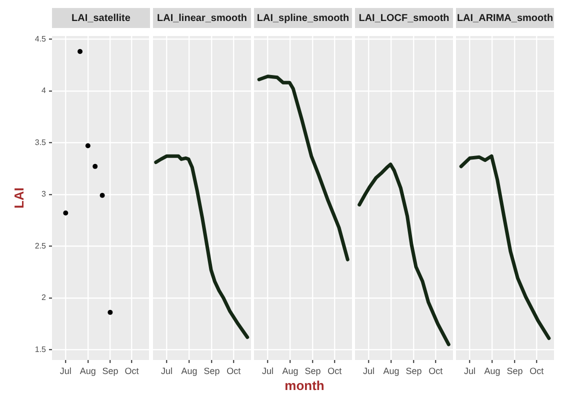 The width and height of the screenshot is (569, 410). I want to click on chart-title: LAI_LOCF_smooth, so click(404, 18).